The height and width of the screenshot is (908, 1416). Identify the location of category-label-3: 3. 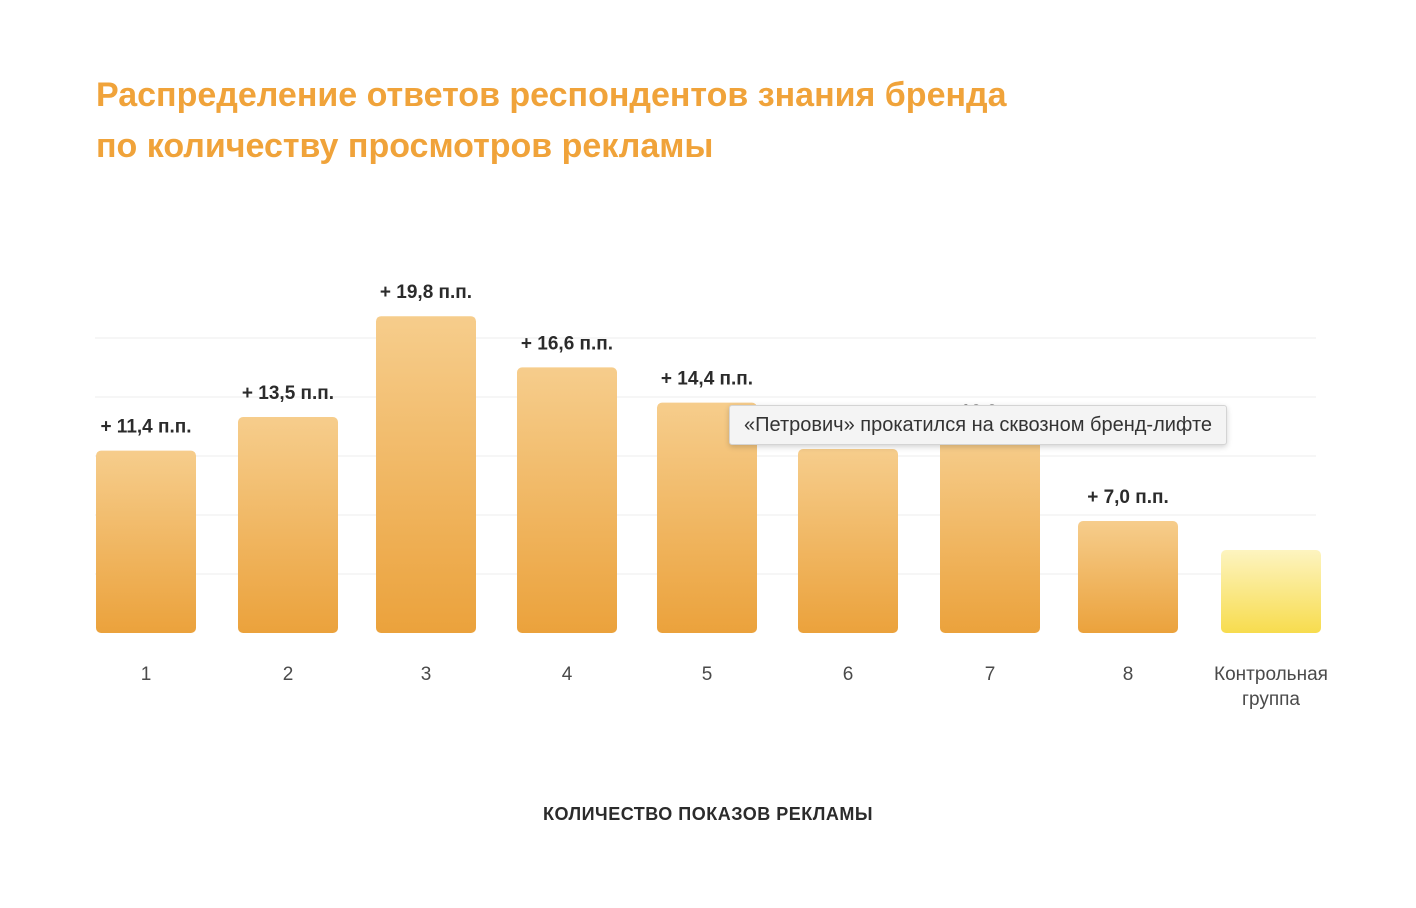
(426, 674).